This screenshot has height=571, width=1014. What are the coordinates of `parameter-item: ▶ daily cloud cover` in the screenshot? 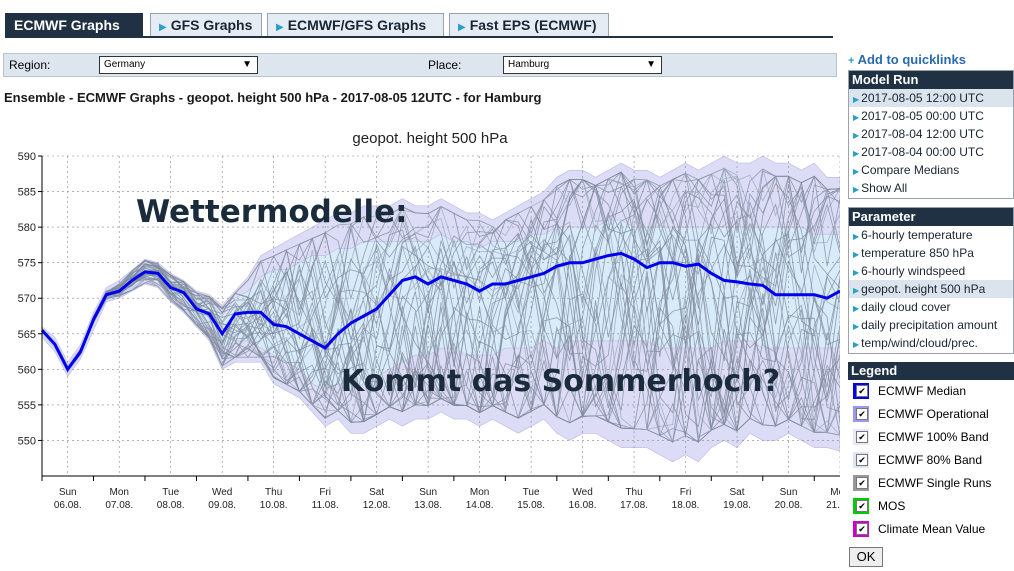 It's located at (931, 307).